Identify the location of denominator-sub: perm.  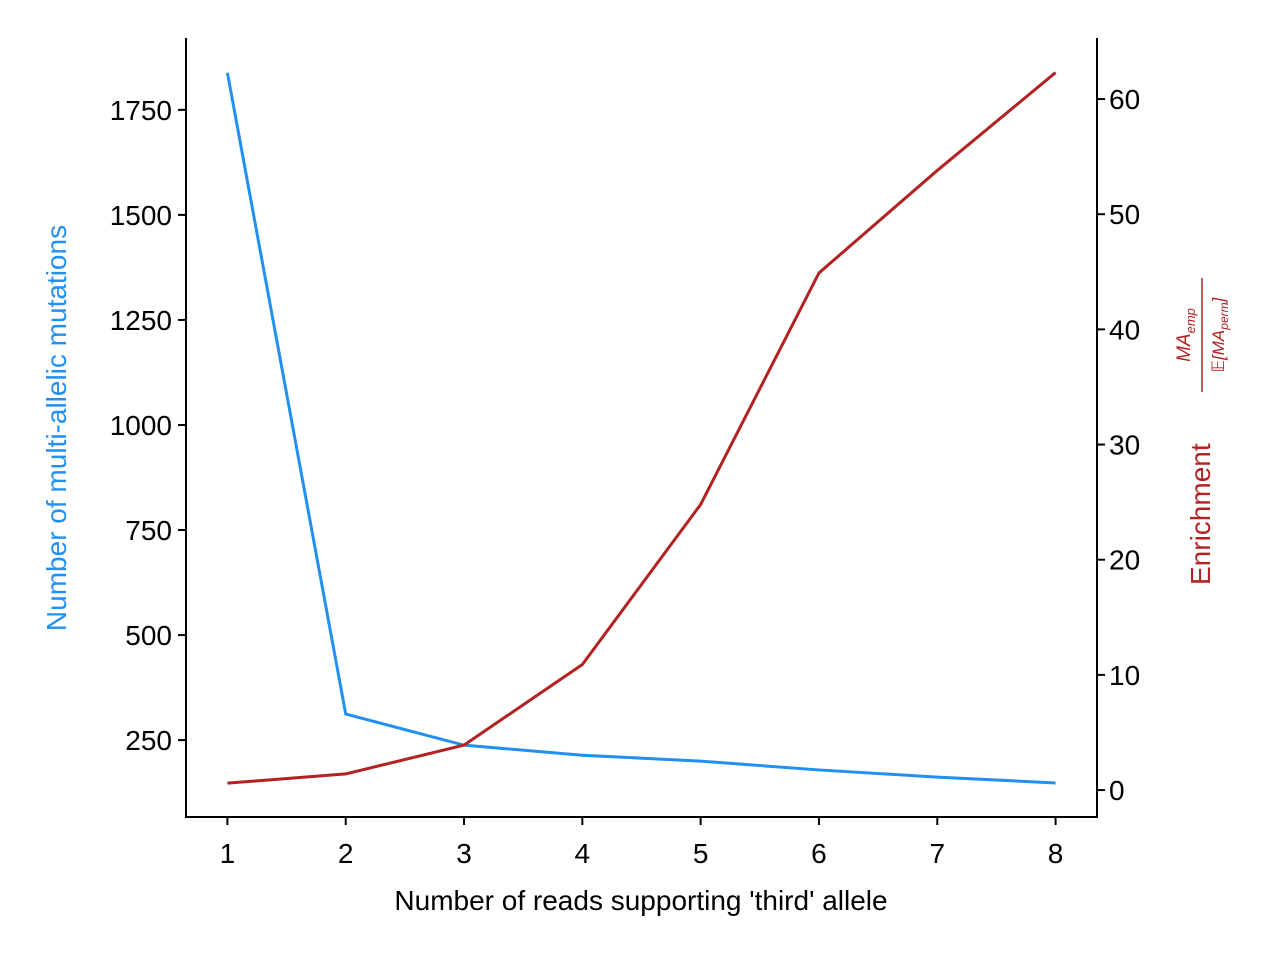
(1224, 316).